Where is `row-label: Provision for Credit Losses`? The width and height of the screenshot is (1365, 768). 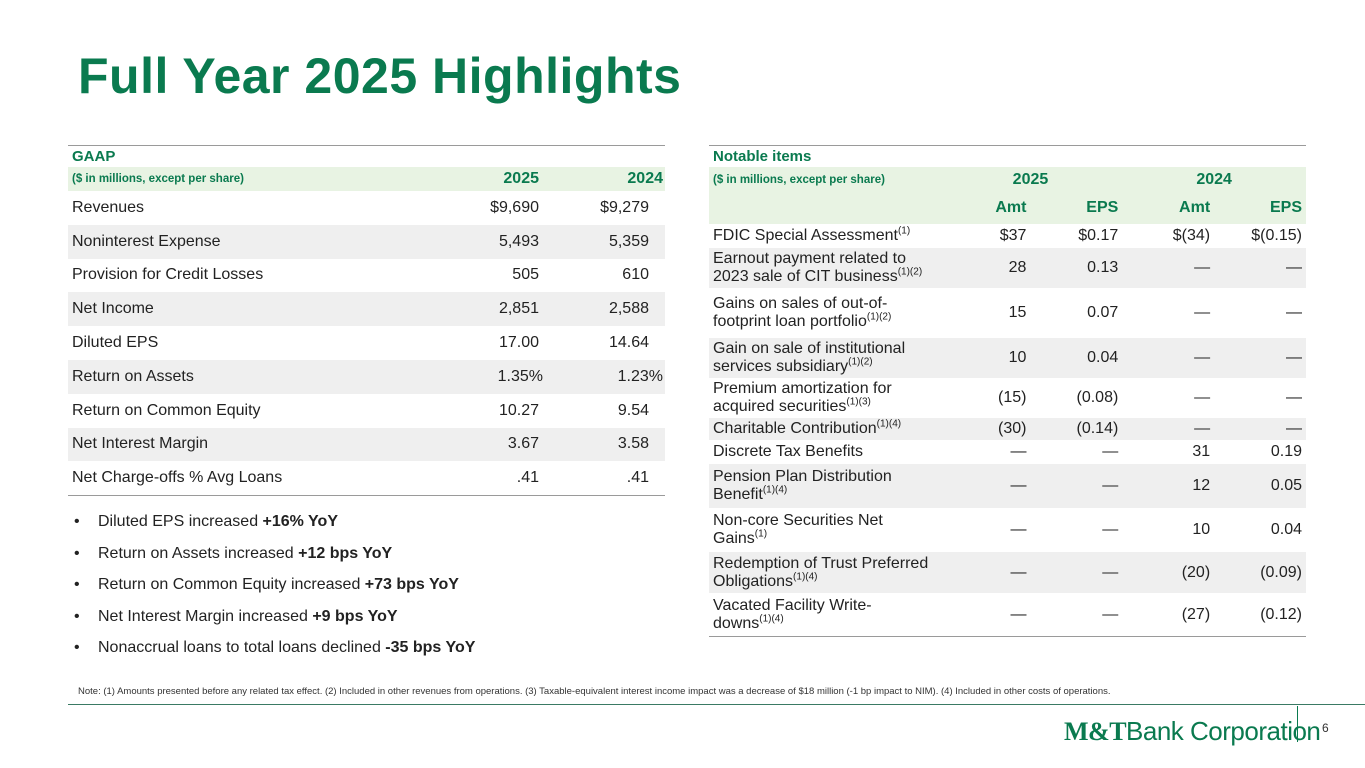 row-label: Provision for Credit Losses is located at coordinates (168, 275).